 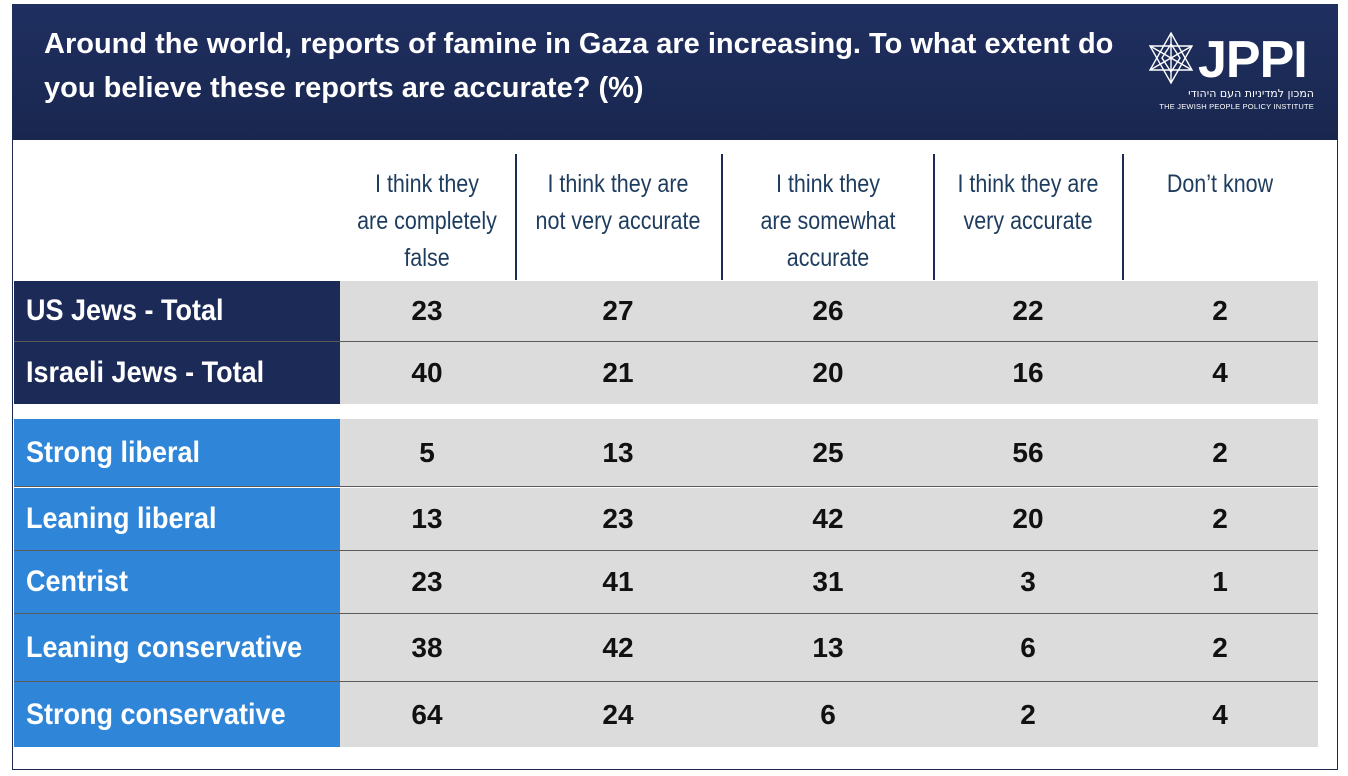 I want to click on column-header-line: are completely, so click(x=427, y=221).